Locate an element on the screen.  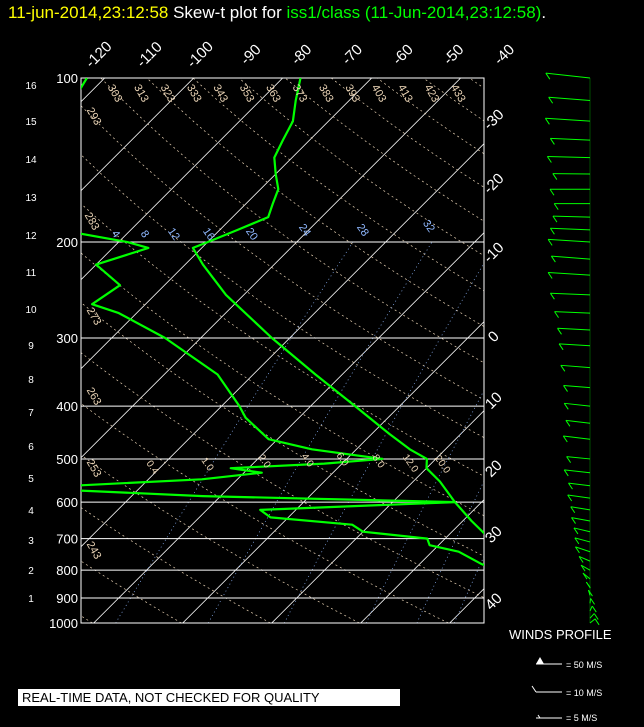
dry-adiabat-label: 353 is located at coordinates (247, 94).